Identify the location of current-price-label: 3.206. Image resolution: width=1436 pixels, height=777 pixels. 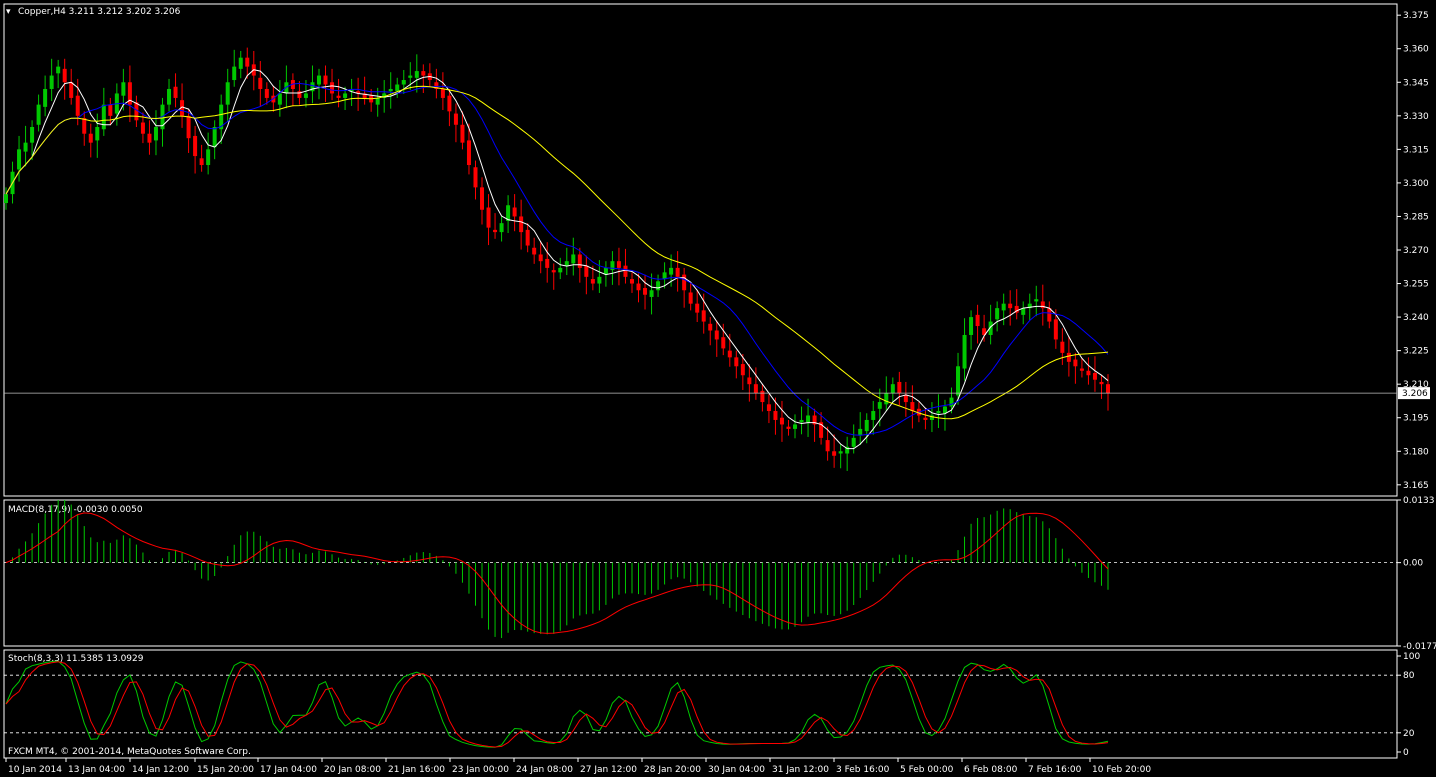
(1415, 394).